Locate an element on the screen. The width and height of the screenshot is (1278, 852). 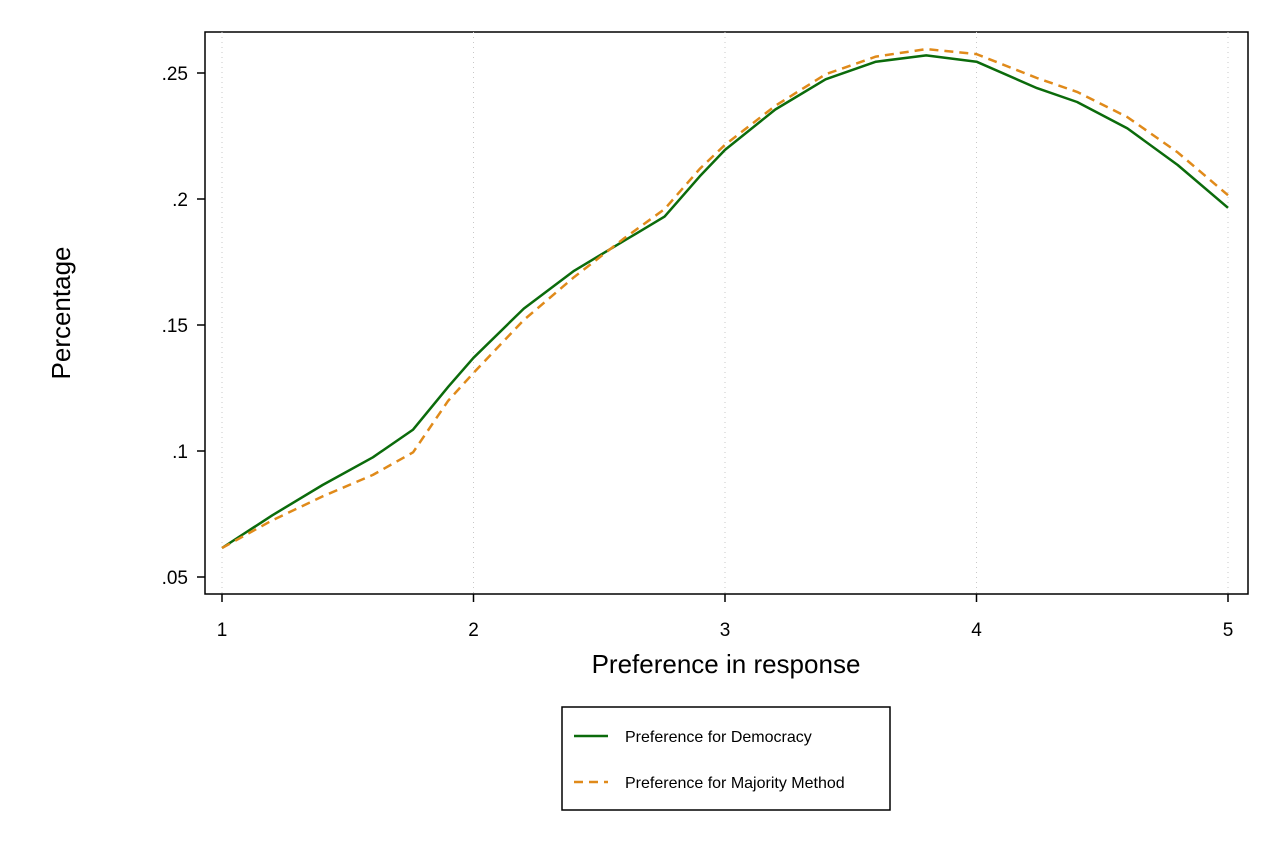
x-tick-label-2: 2 is located at coordinates (473, 630).